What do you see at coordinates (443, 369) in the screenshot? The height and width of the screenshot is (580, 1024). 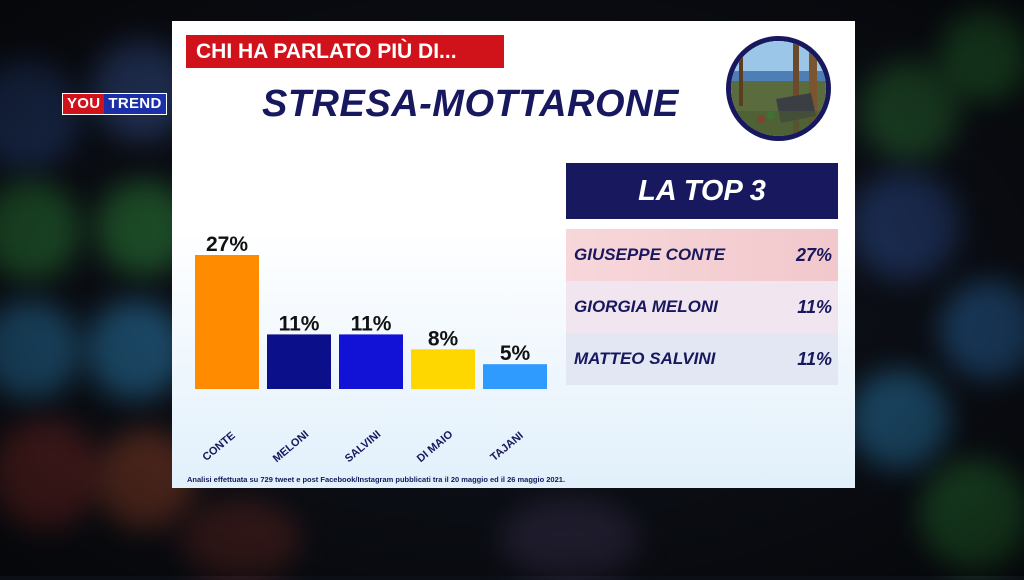 I see `bar-di-maio` at bounding box center [443, 369].